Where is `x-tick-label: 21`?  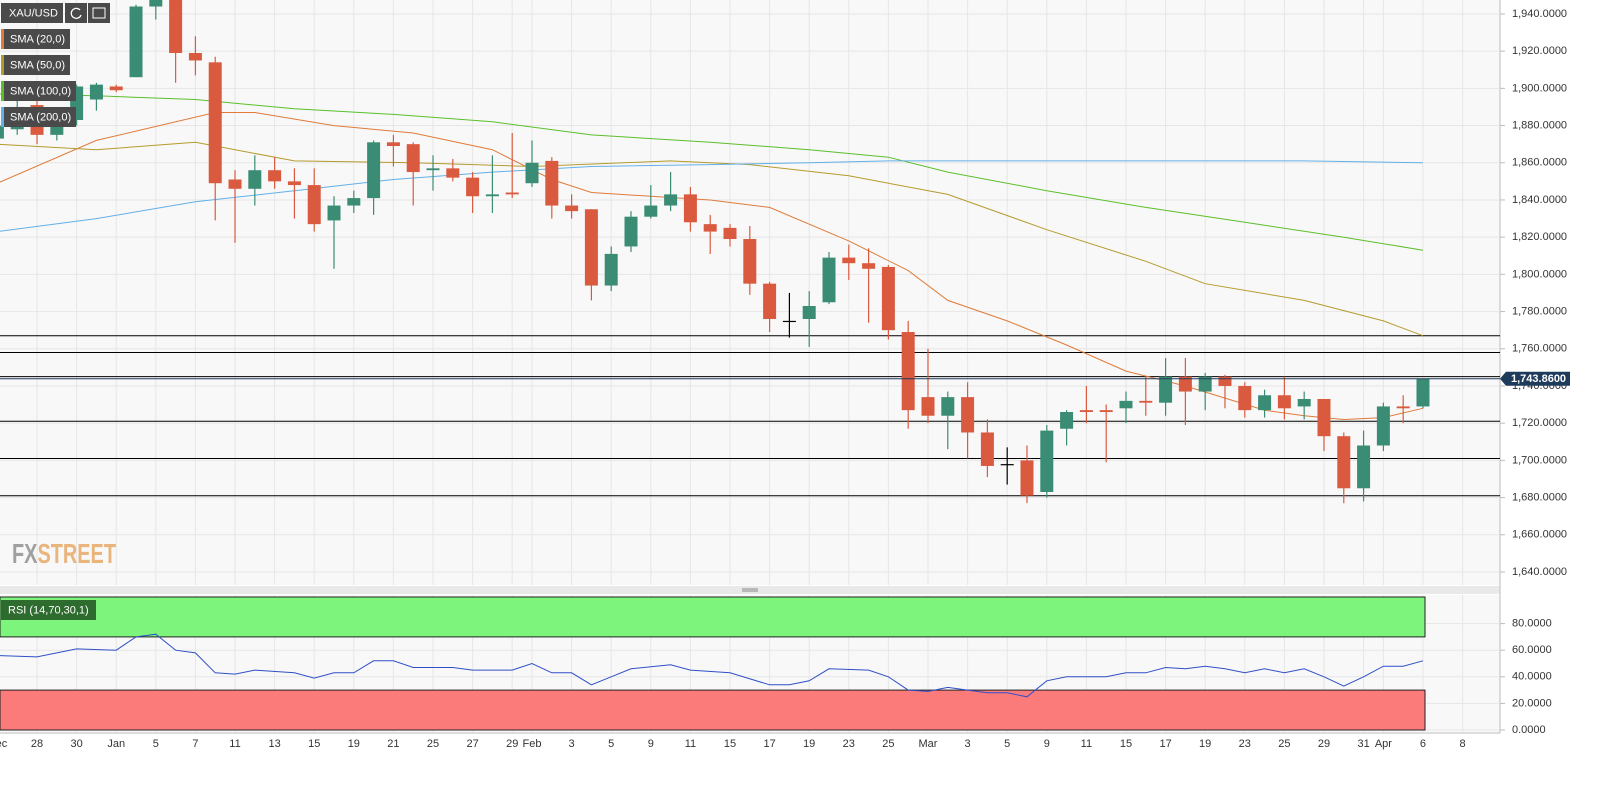
x-tick-label: 21 is located at coordinates (393, 744).